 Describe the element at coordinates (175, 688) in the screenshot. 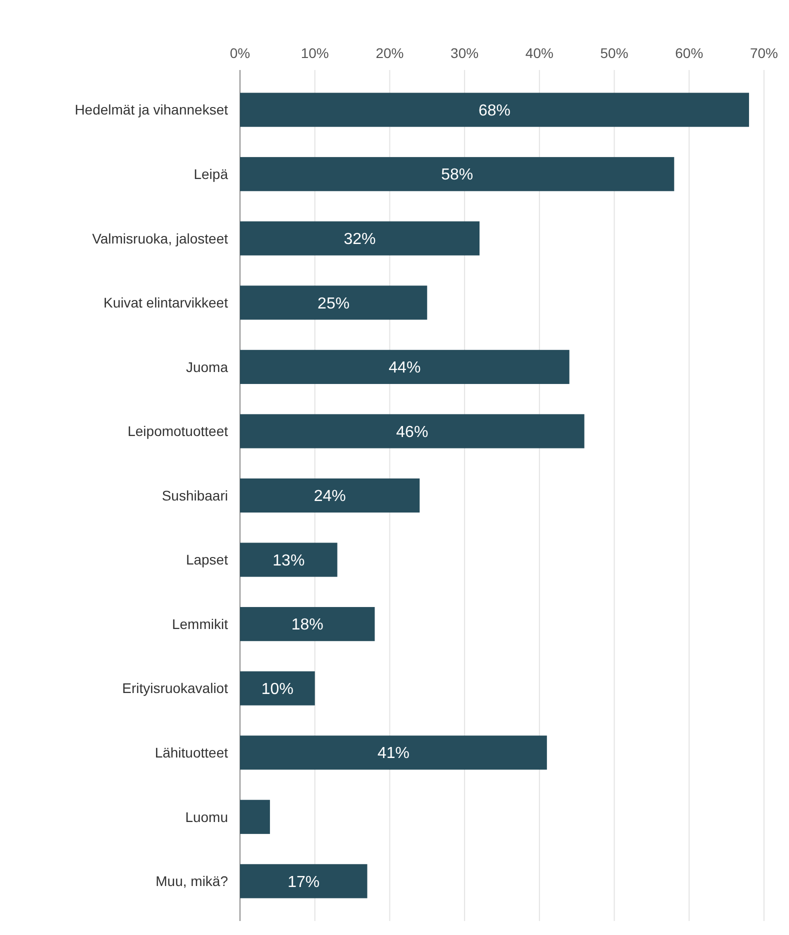

I see `y-tick-label: Erityisruokavaliot` at that location.